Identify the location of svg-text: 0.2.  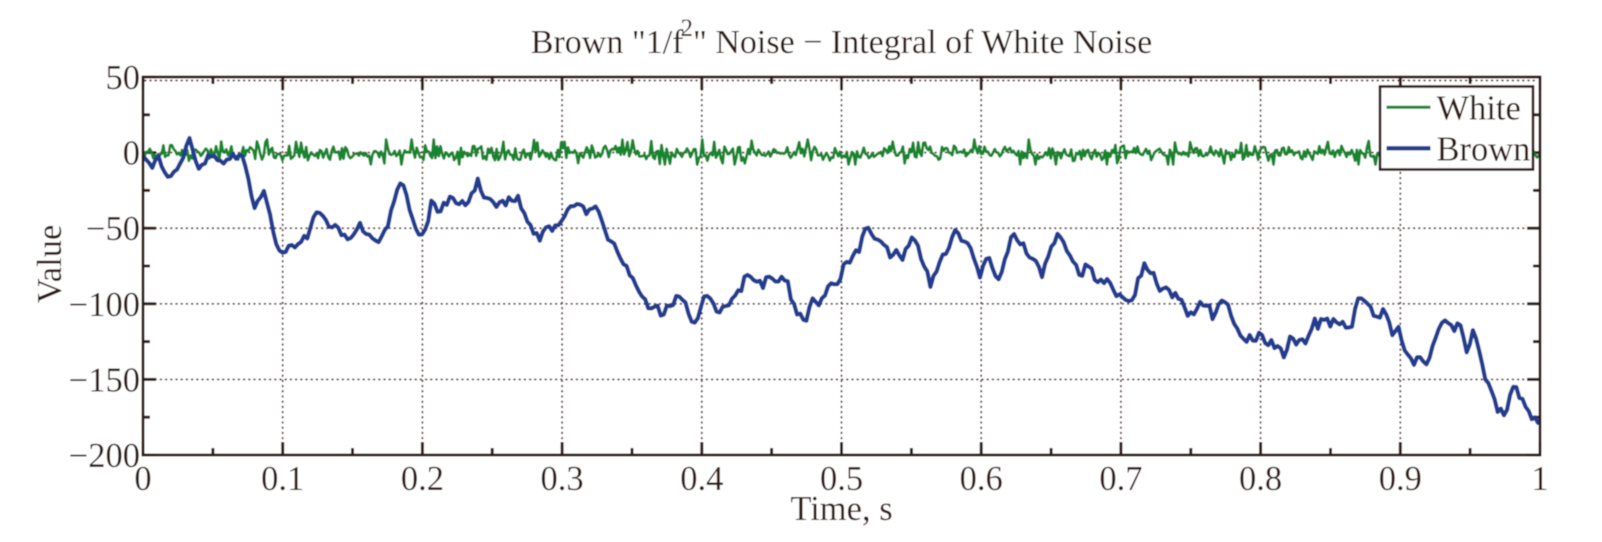
(422, 479).